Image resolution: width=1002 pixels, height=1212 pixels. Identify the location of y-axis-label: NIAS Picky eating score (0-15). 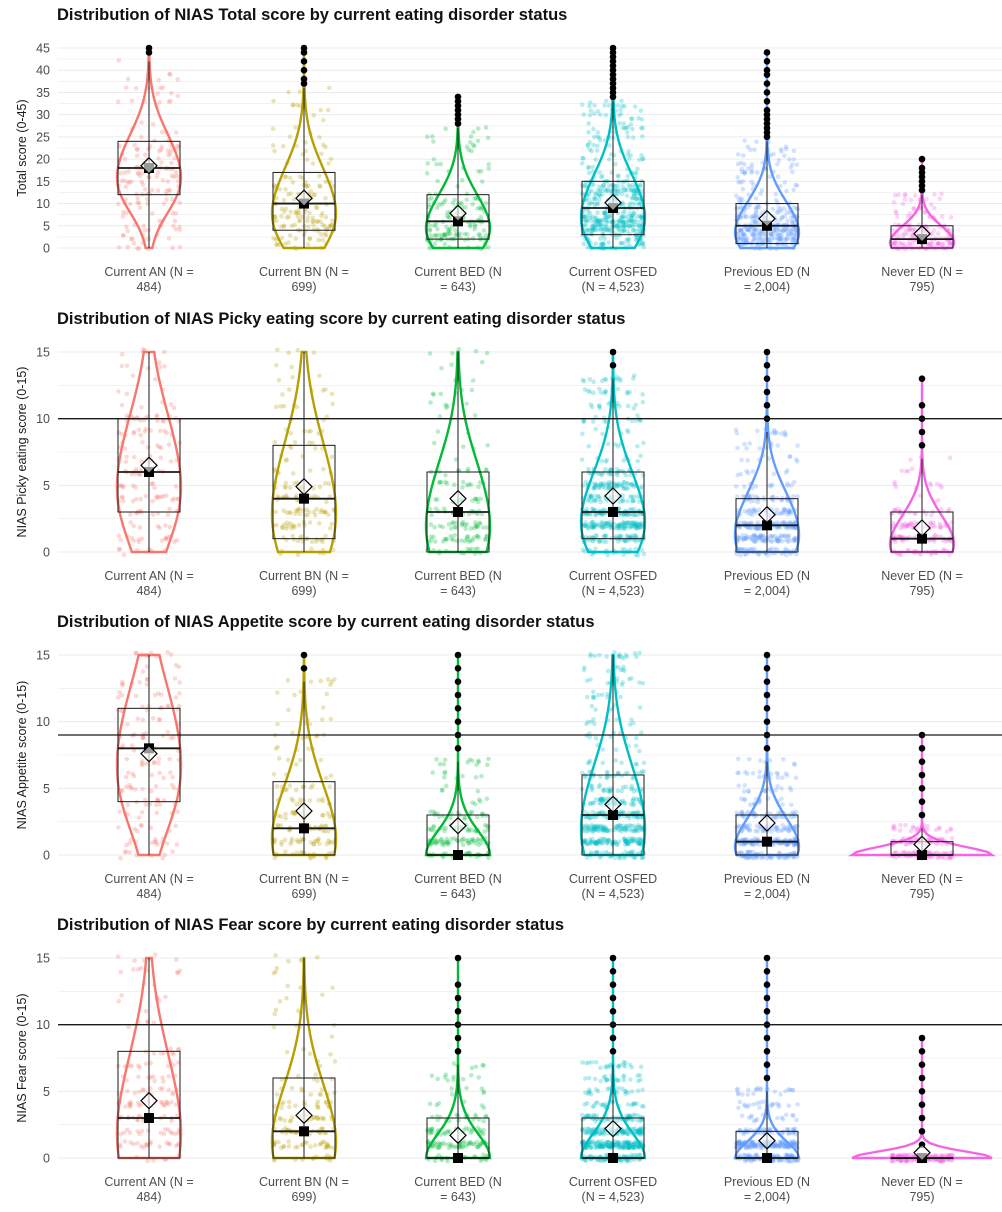
(22, 452).